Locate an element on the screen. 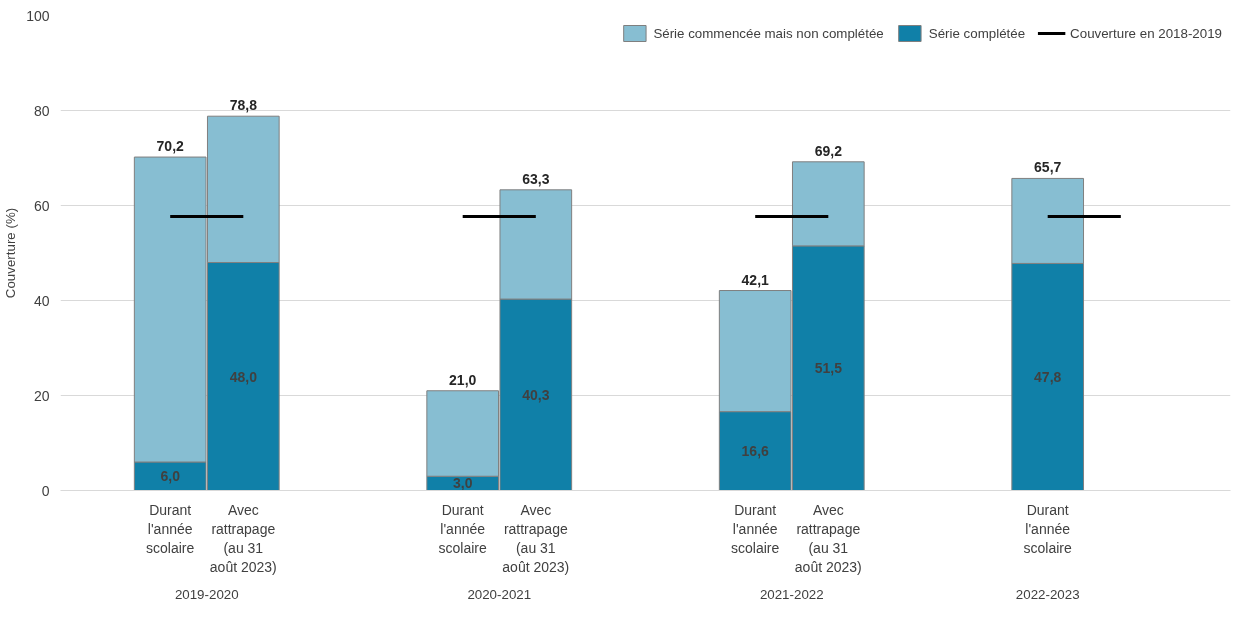  data-label: 16,6 is located at coordinates (755, 451).